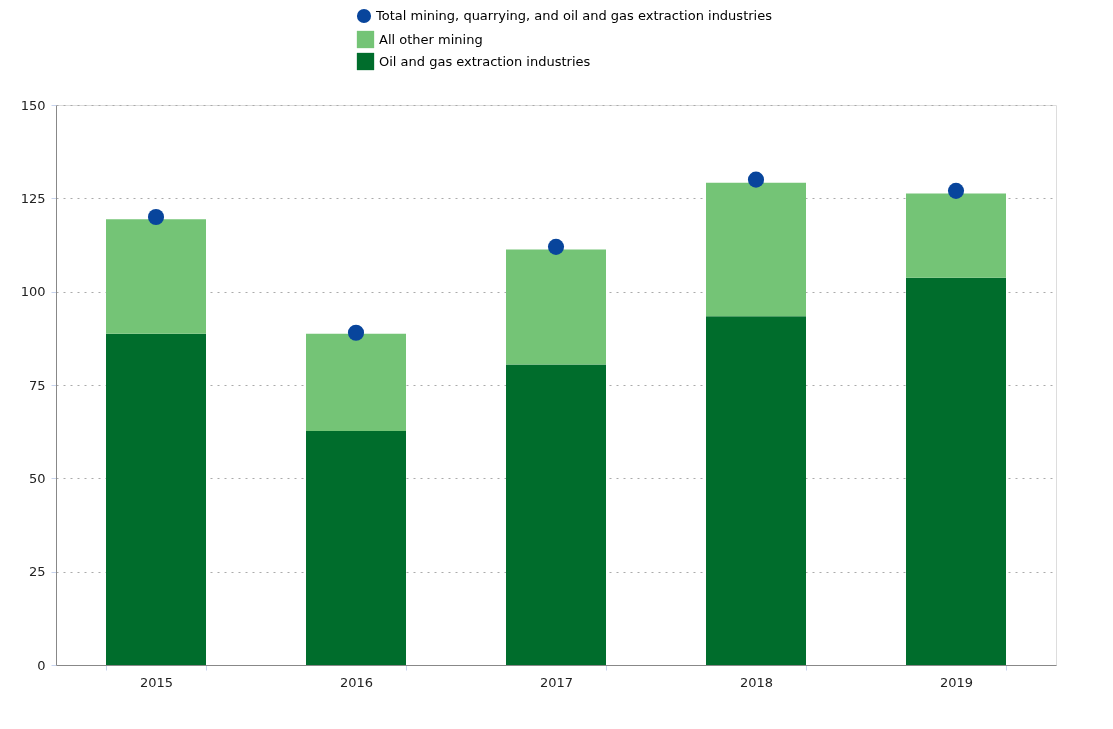 The image size is (1113, 729). What do you see at coordinates (431, 39) in the screenshot?
I see `legend-label: All other mining` at bounding box center [431, 39].